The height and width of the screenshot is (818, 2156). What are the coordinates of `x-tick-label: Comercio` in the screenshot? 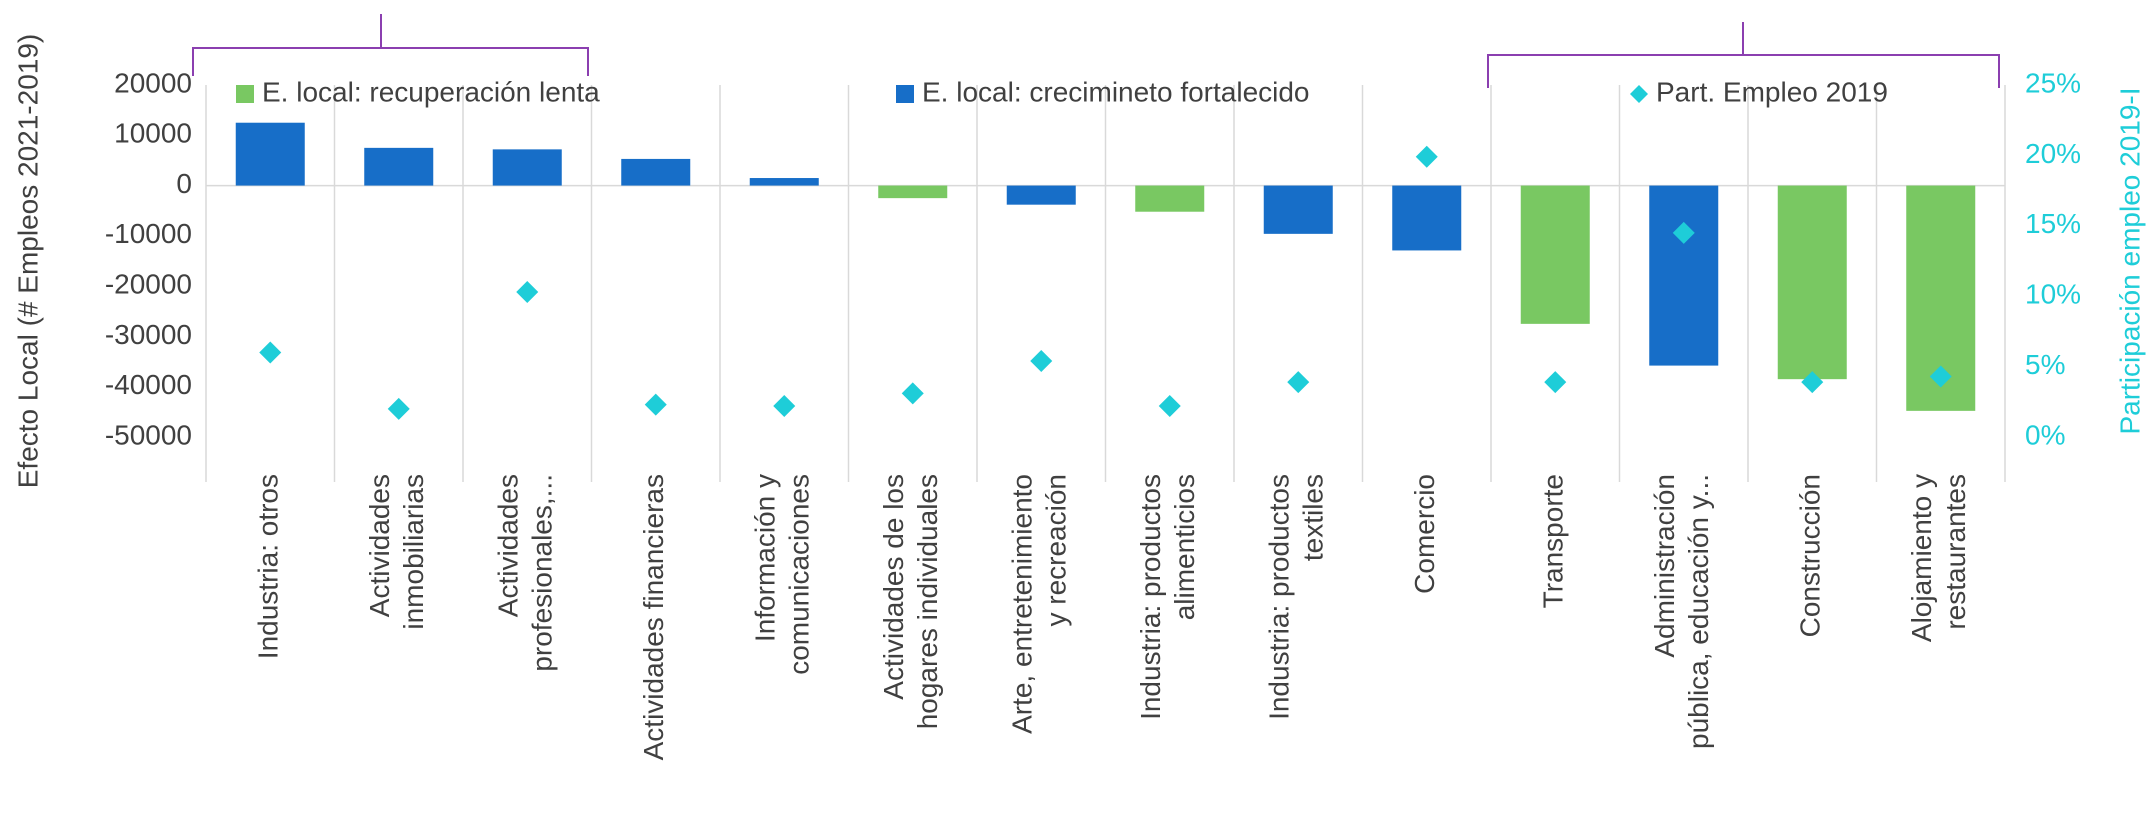 It's located at (1424, 534).